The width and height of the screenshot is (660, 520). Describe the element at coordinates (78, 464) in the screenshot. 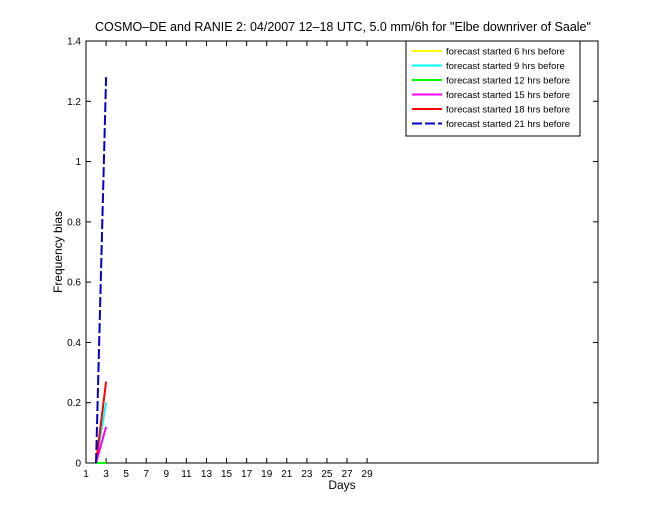

I see `y-tick-label: 0` at that location.